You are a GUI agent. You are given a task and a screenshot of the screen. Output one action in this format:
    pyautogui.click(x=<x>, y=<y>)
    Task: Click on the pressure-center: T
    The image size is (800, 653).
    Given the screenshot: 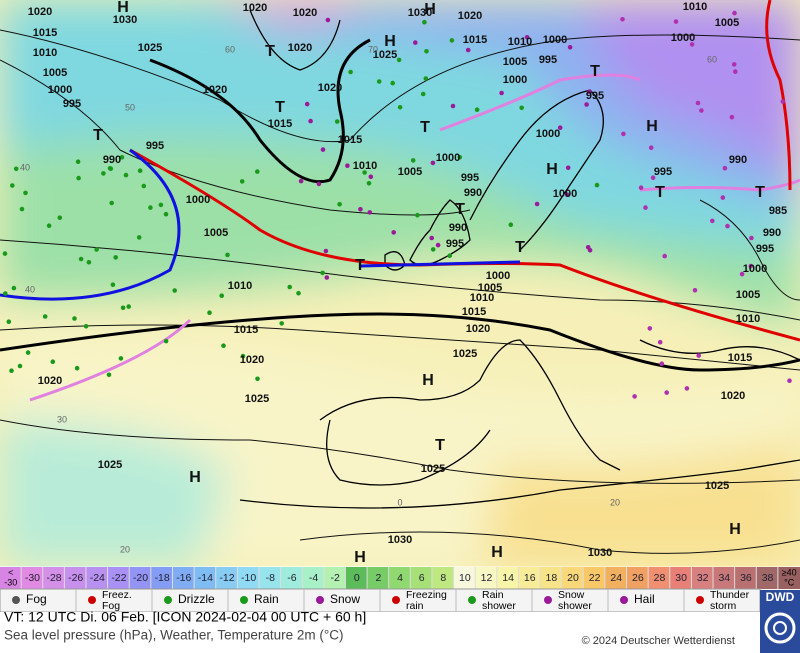 What is the action you would take?
    pyautogui.click(x=760, y=192)
    